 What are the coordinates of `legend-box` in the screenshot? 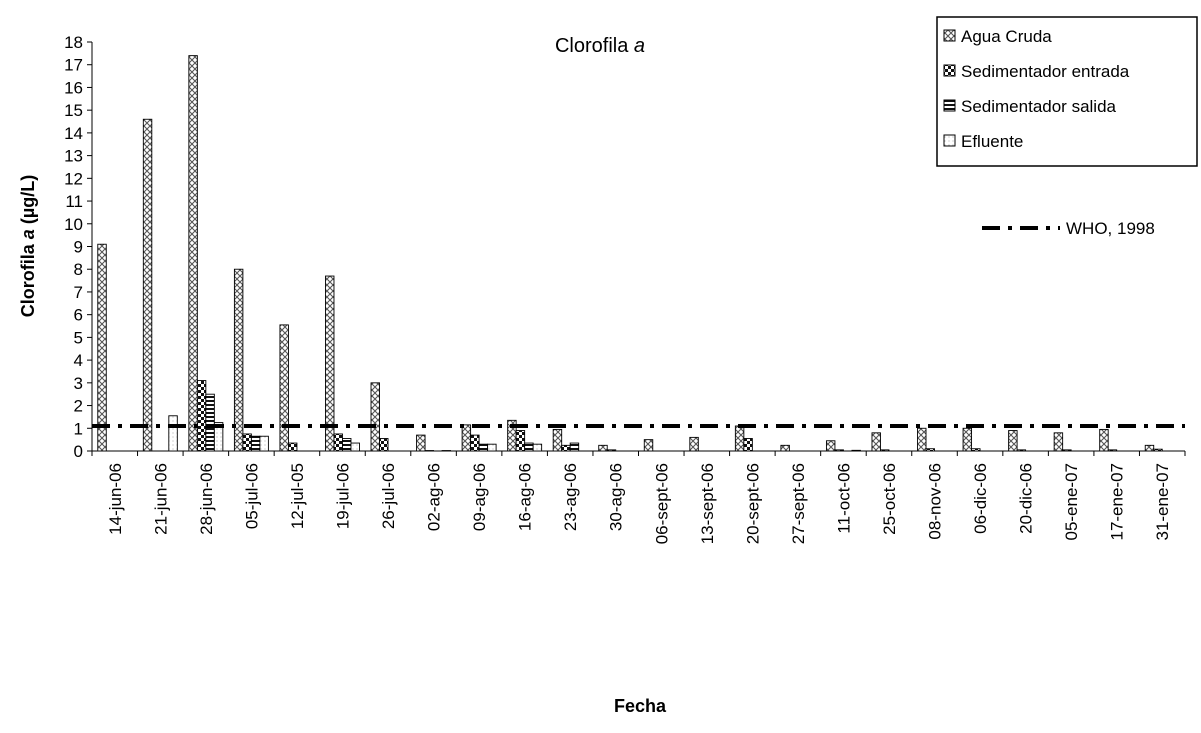 It's located at (1067, 91).